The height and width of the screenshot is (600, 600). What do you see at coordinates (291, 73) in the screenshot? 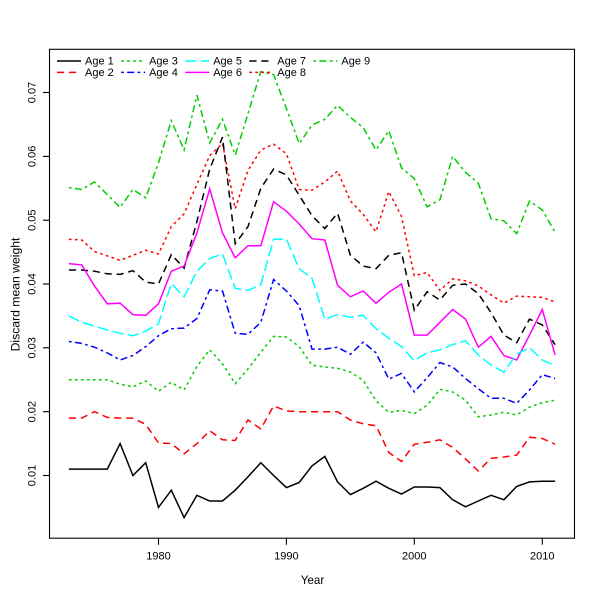
I see `svg-text: Age 8` at bounding box center [291, 73].